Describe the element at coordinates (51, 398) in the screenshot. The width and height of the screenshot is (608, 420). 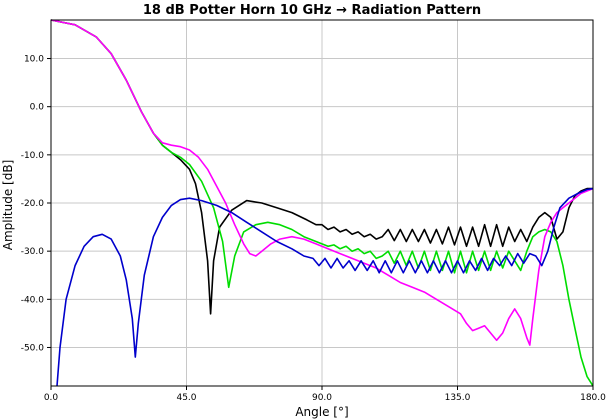
I see `x-tick-label: 0.0` at that location.